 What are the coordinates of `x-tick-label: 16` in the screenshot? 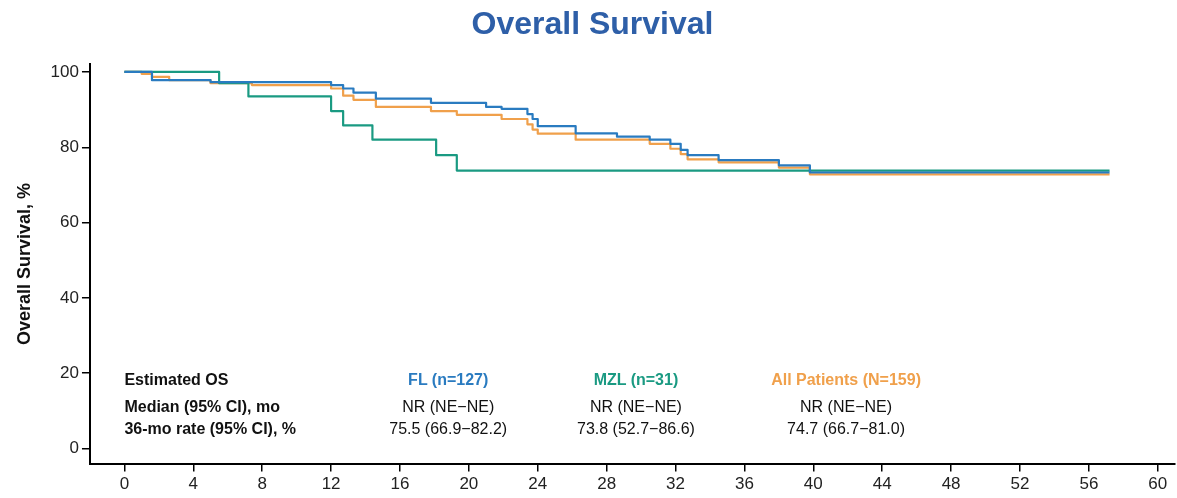 It's located at (400, 484).